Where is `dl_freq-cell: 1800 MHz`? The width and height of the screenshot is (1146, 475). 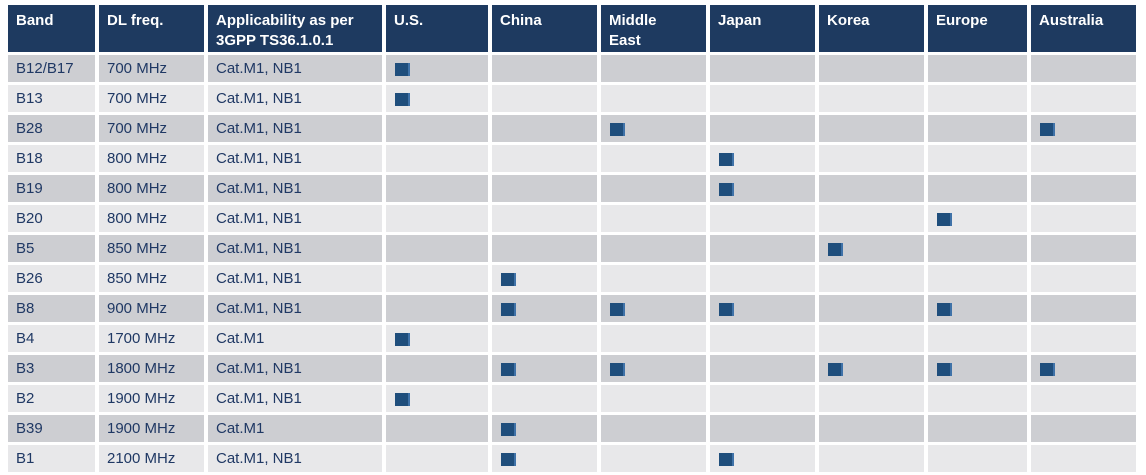 dl_freq-cell: 1800 MHz is located at coordinates (151, 368).